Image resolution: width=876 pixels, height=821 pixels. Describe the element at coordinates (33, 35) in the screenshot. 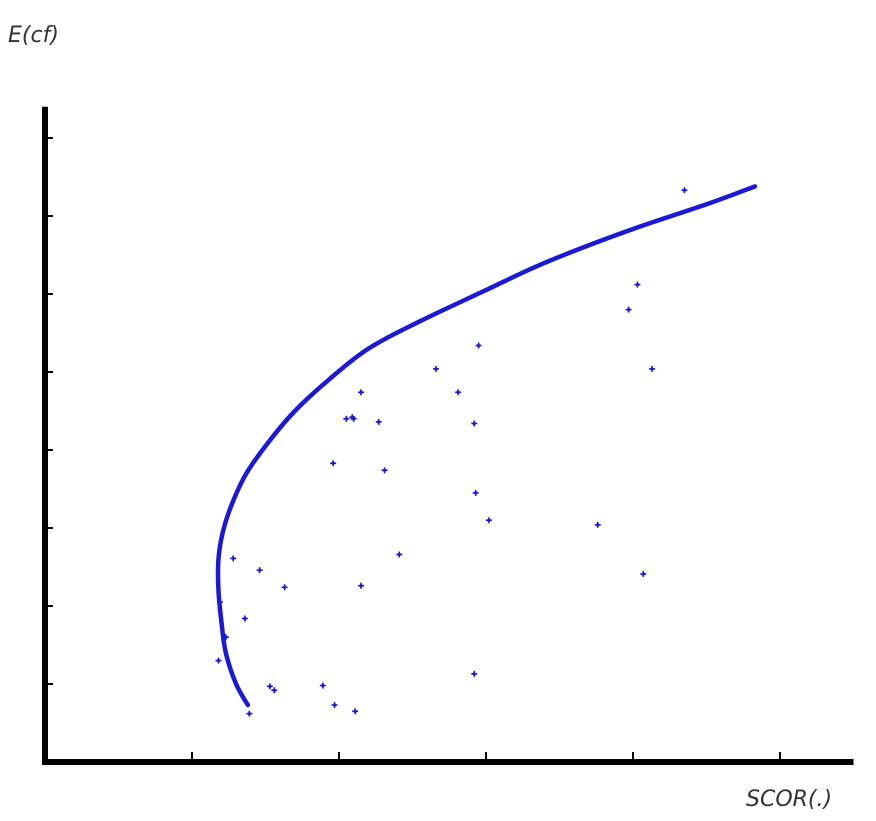

I see `y-axis-title: E(cf)` at that location.